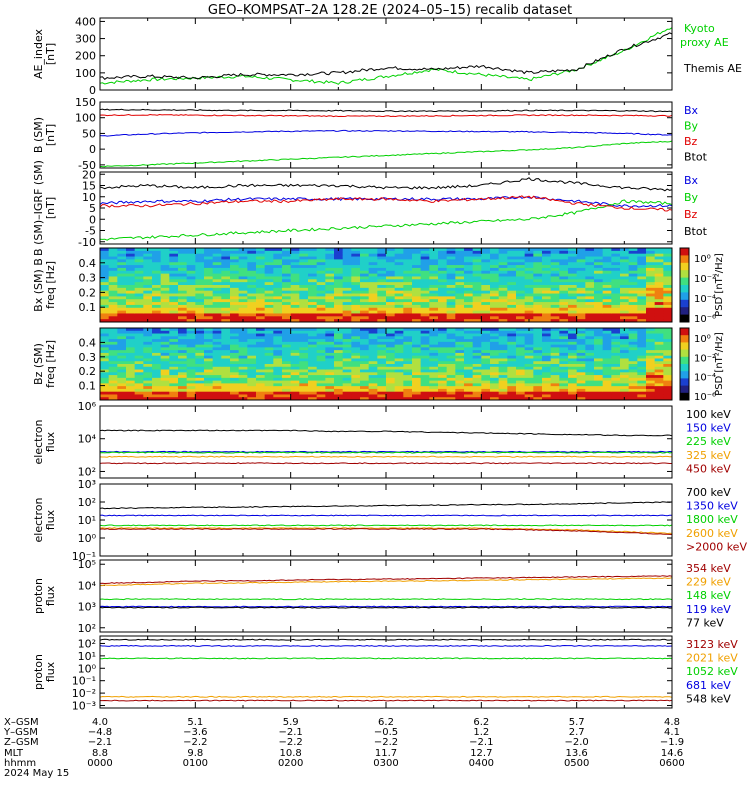 The image size is (750, 804). I want to click on colorbar-tick-label: 10⁻², so click(705, 358).